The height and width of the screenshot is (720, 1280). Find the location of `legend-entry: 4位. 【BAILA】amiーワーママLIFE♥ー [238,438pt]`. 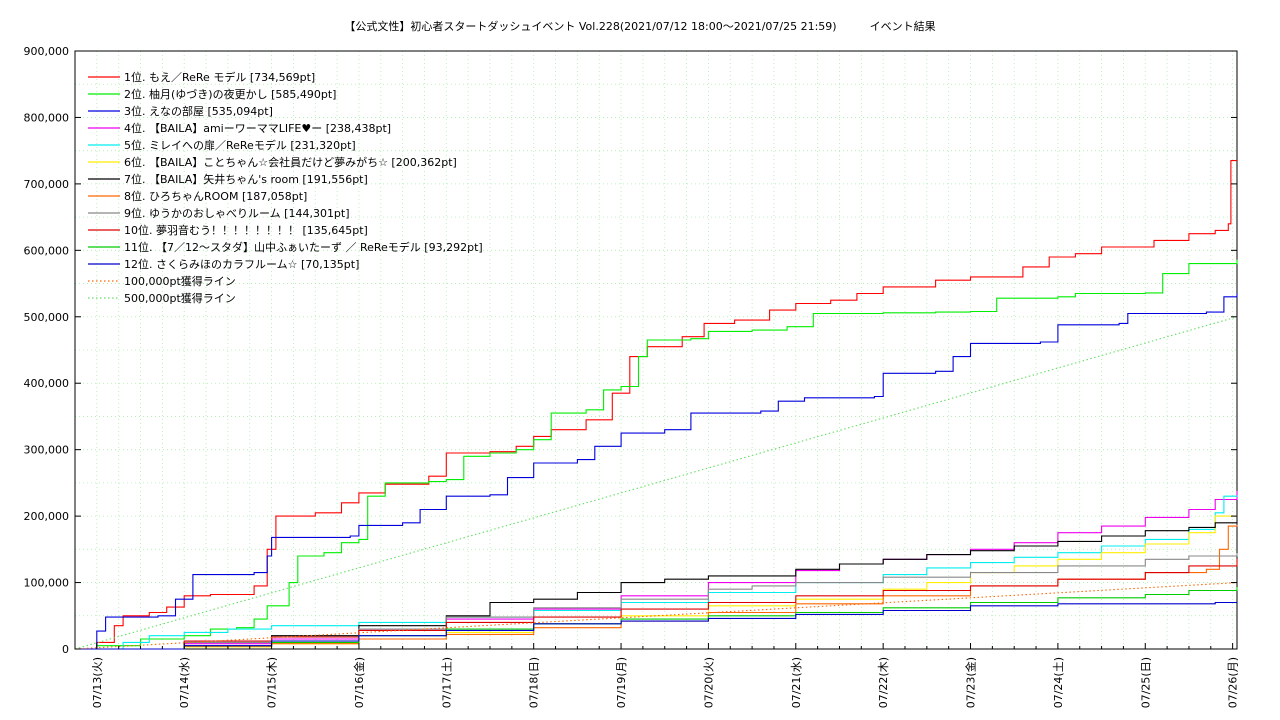

legend-entry: 4位. 【BAILA】amiーワーママLIFE♥ー [238,438pt] is located at coordinates (257, 128).